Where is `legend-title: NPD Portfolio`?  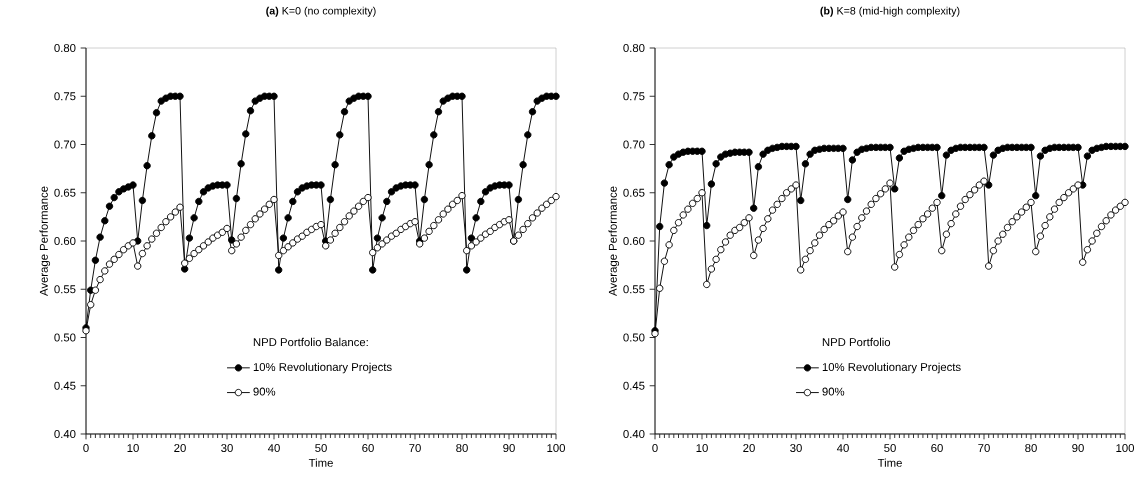
legend-title: NPD Portfolio is located at coordinates (856, 342).